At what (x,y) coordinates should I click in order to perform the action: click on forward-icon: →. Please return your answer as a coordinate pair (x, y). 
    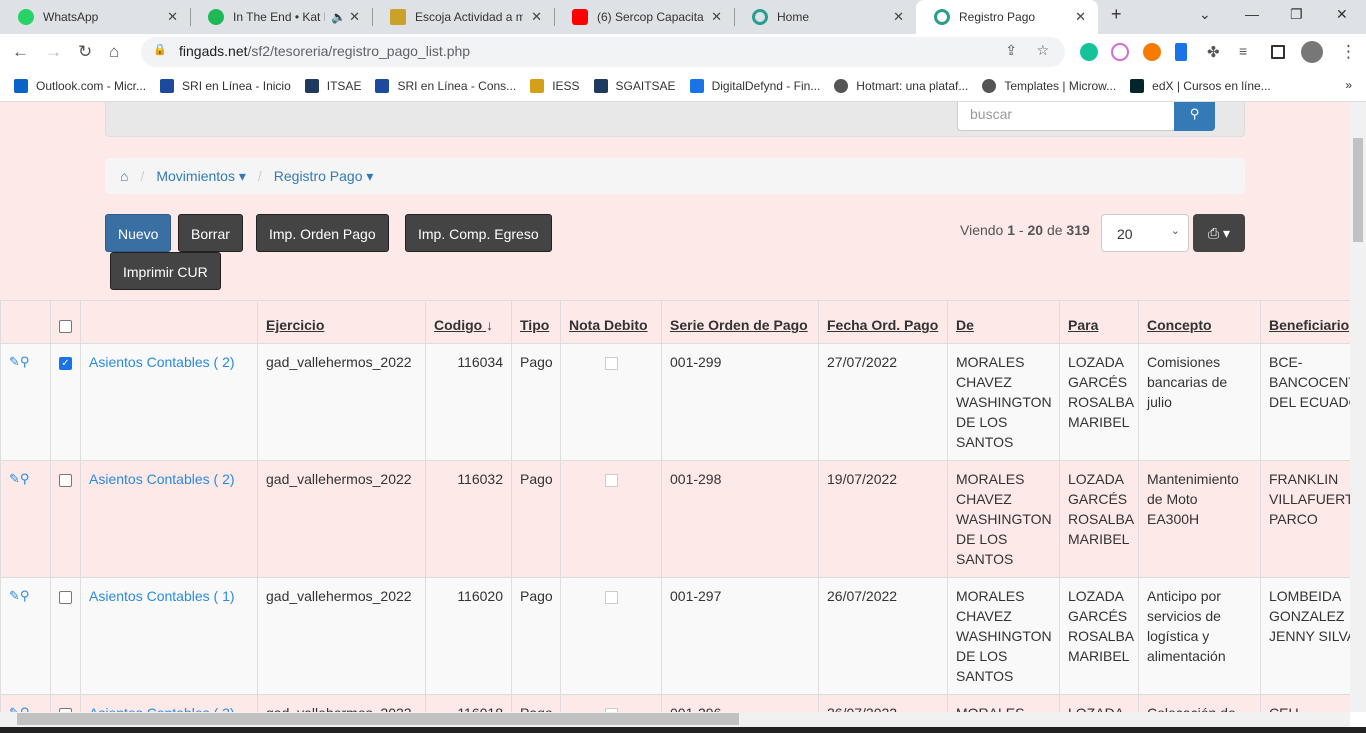
    Looking at the image, I should click on (53, 51).